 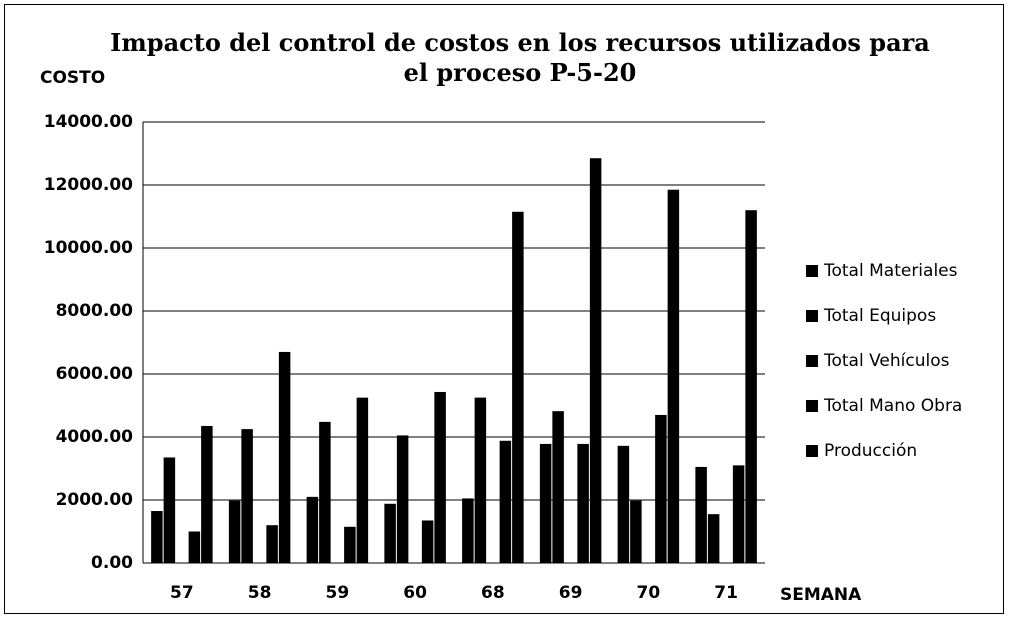 I want to click on y-tick-label: 6000.00, so click(x=95, y=374).